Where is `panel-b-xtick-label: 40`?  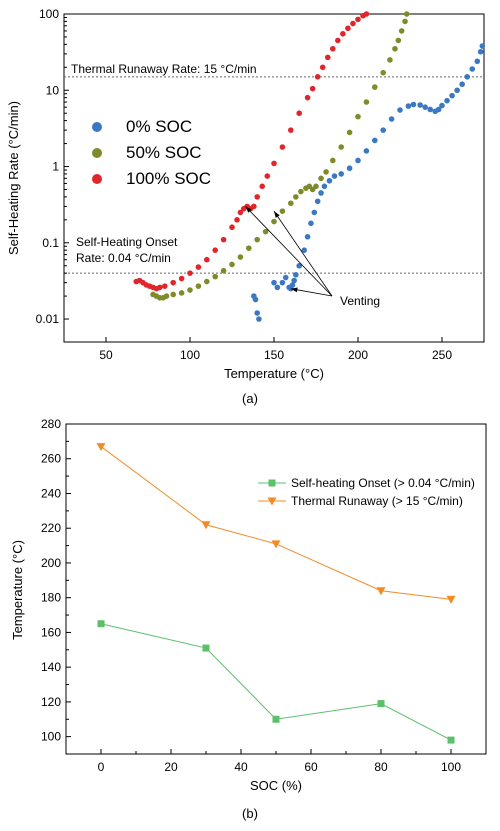 panel-b-xtick-label: 40 is located at coordinates (241, 767).